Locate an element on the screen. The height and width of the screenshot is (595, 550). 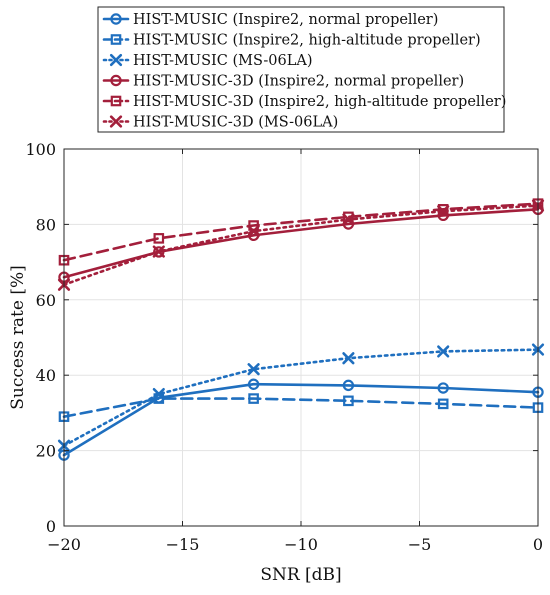
y-tick-label: 20 is located at coordinates (46, 451).